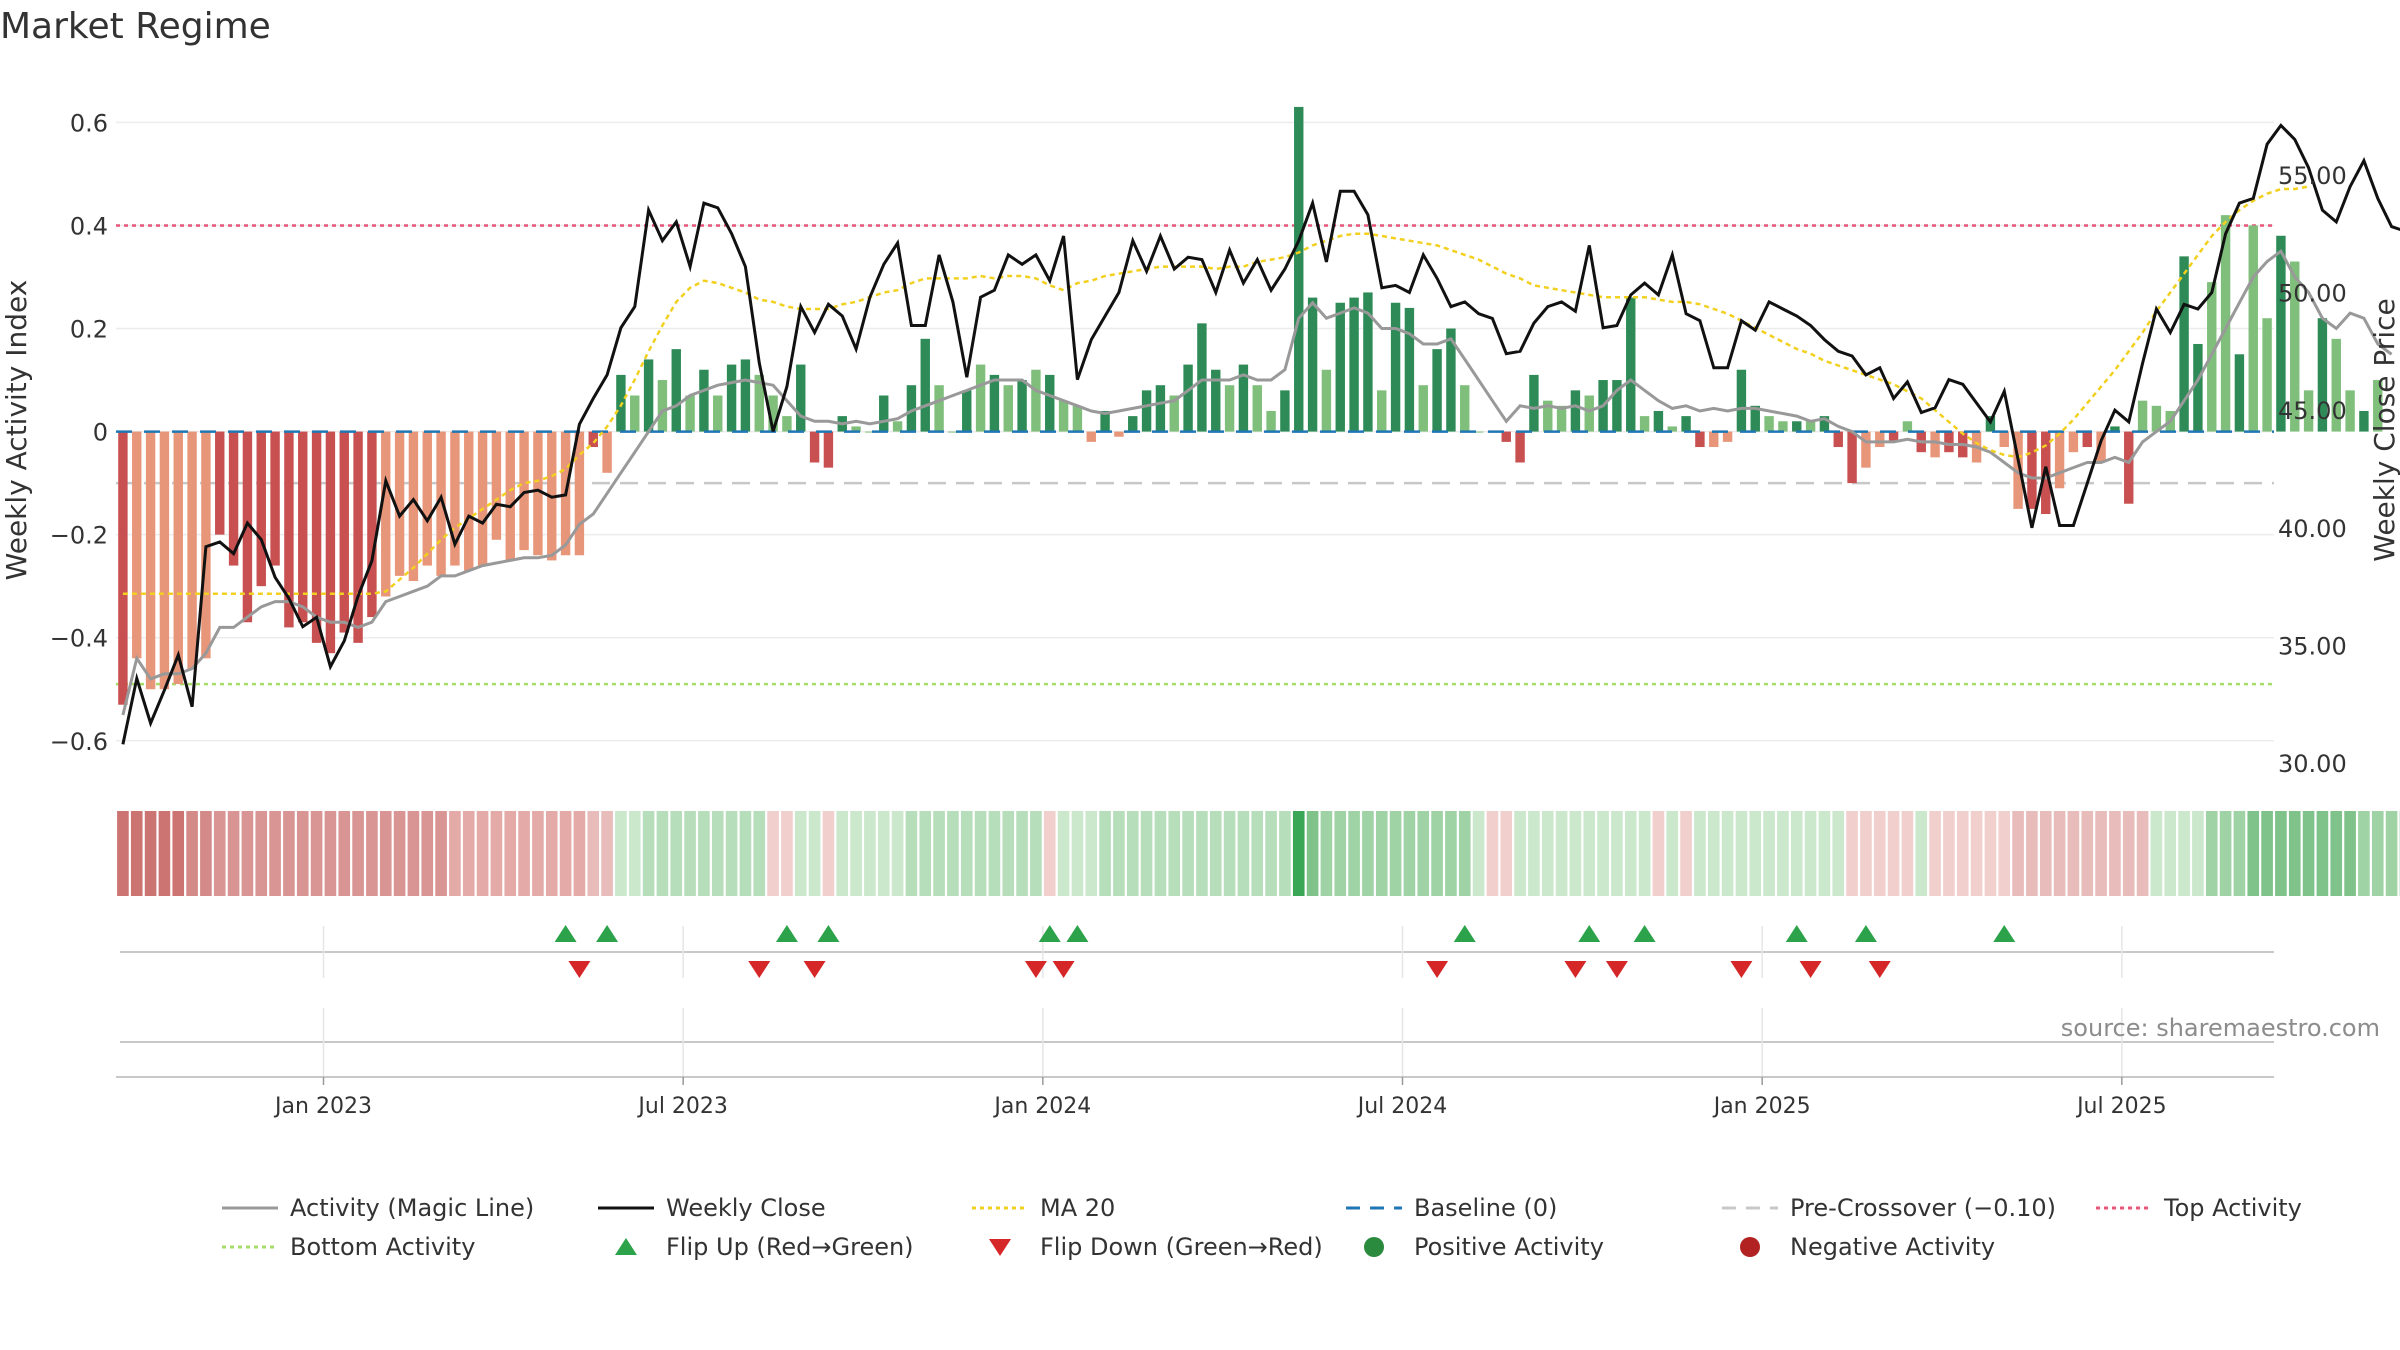  What do you see at coordinates (1197, 951) in the screenshot?
I see `flip-signal-panel` at bounding box center [1197, 951].